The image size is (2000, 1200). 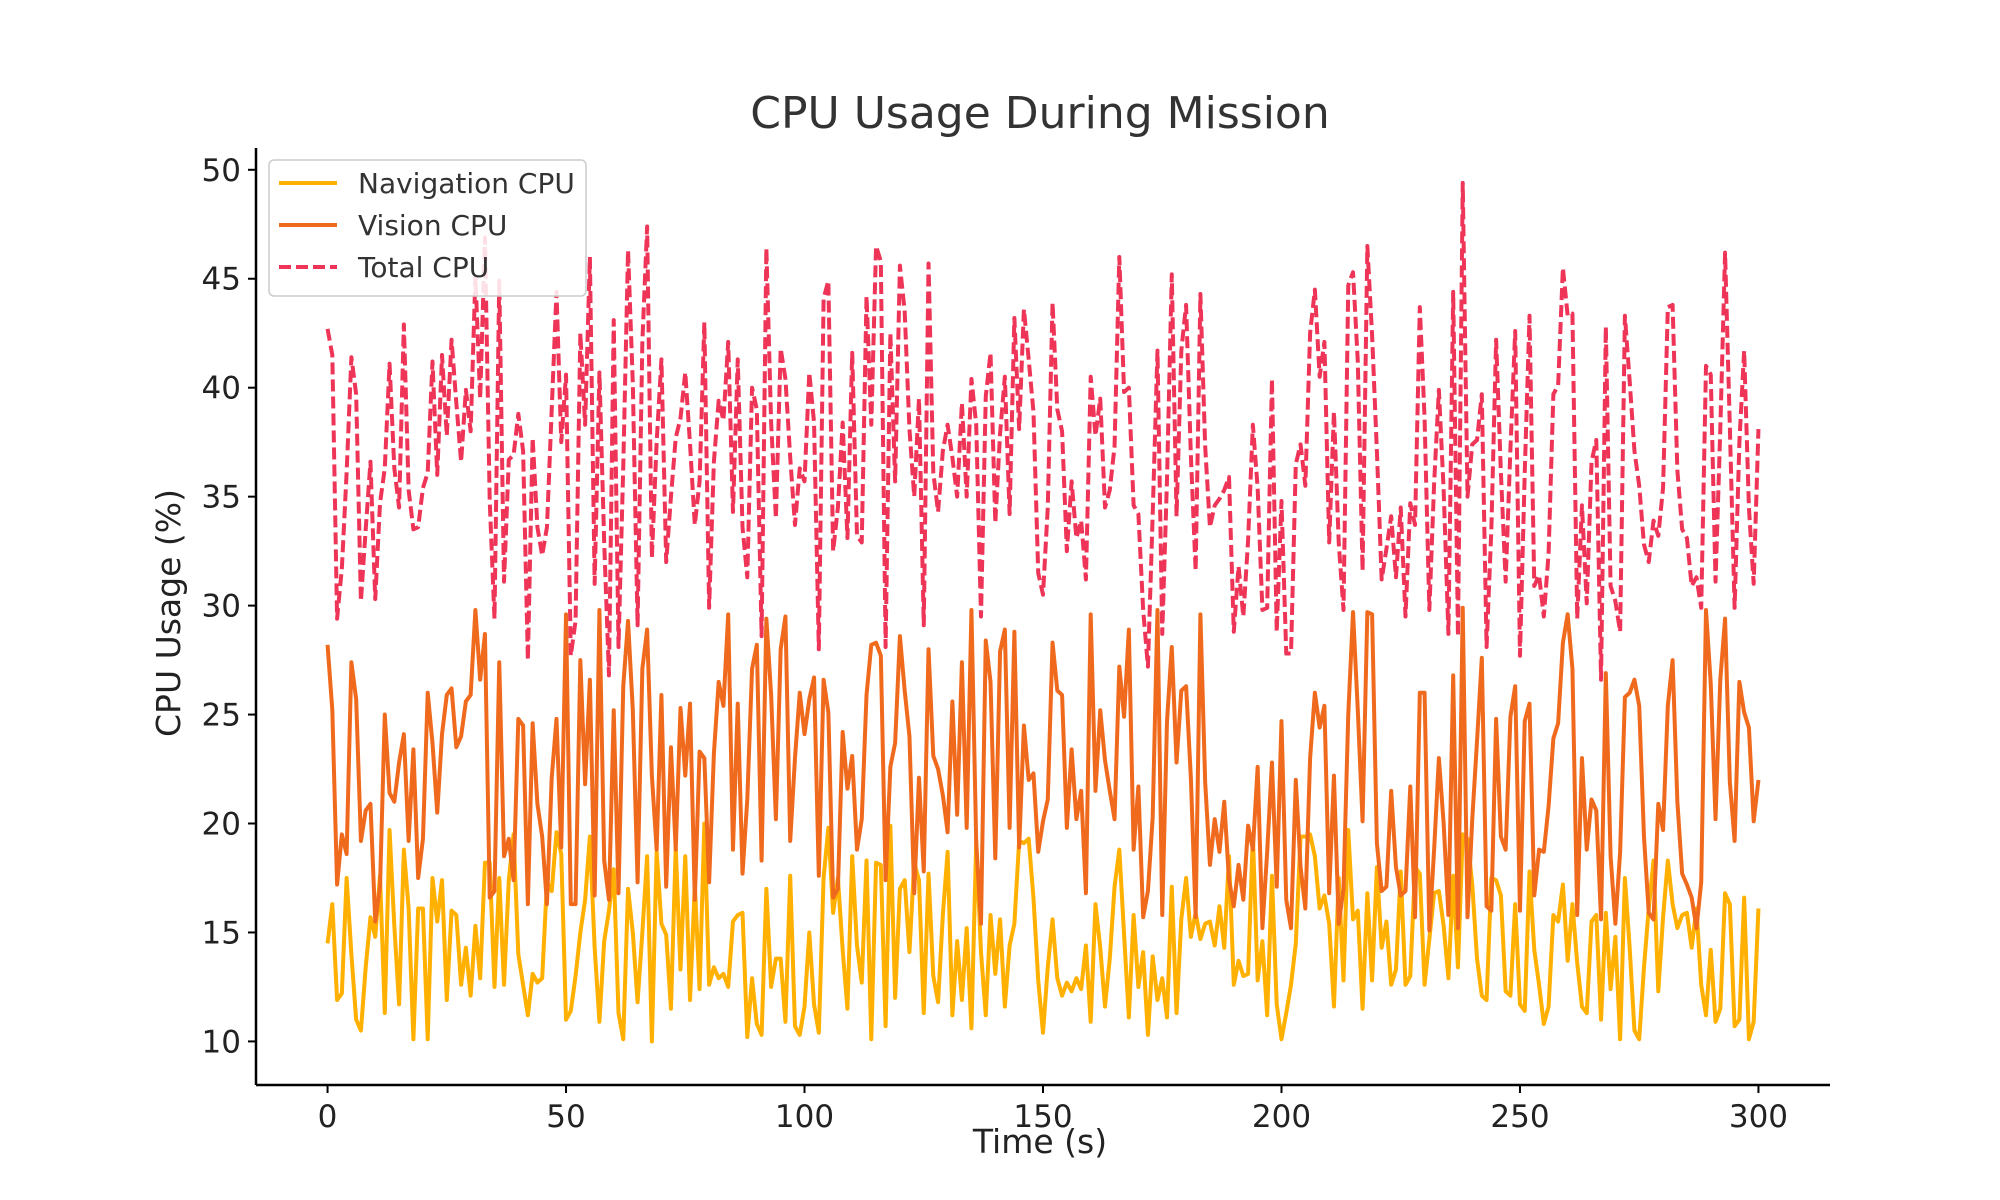 What do you see at coordinates (804, 1117) in the screenshot?
I see `x-tick-label: 100` at bounding box center [804, 1117].